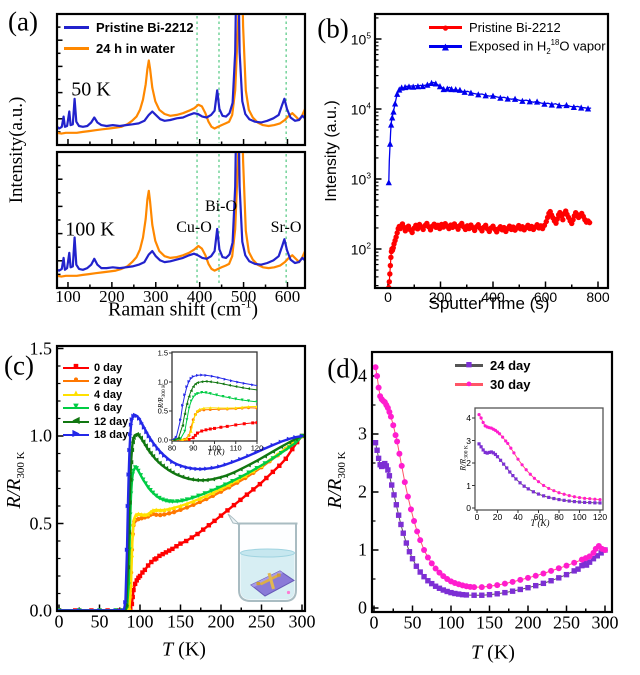 This screenshot has width=640, height=675. What do you see at coordinates (362, 491) in the screenshot?
I see `panel-d-y-tick: 2` at bounding box center [362, 491].